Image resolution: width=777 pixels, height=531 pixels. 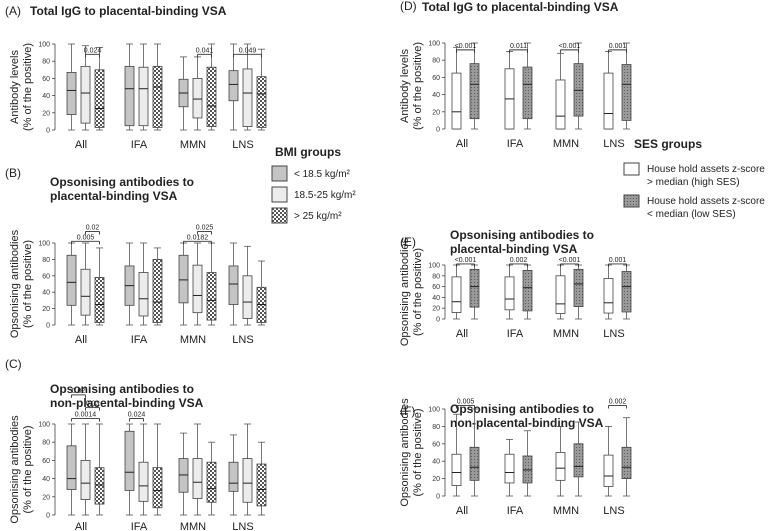 What do you see at coordinates (509, 90) in the screenshot?
I see `box-D-s0-c1` at bounding box center [509, 90].